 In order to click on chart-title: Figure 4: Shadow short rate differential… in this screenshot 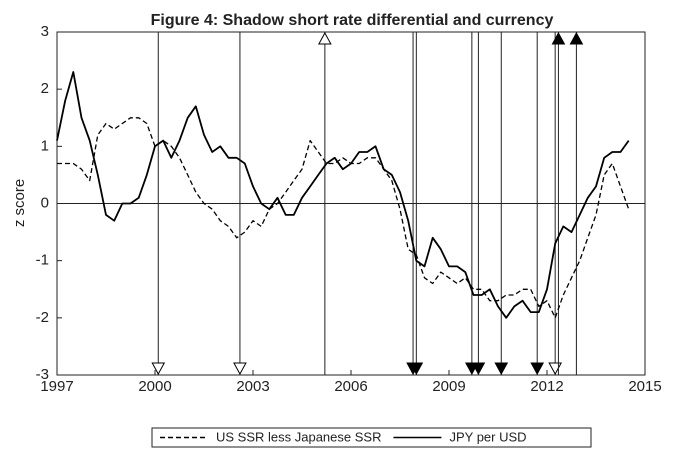, I will do `click(352, 20)`.